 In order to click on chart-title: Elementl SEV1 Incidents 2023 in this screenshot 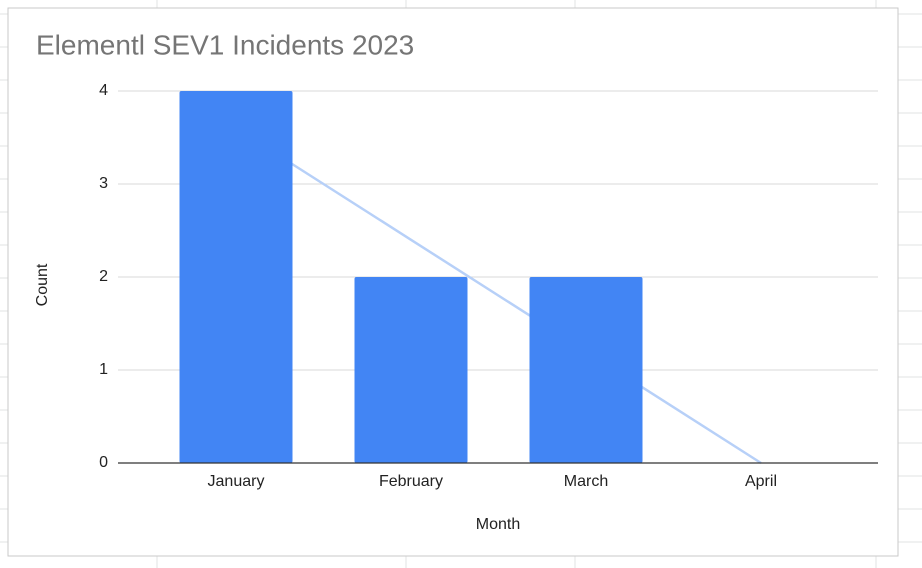, I will do `click(225, 44)`.